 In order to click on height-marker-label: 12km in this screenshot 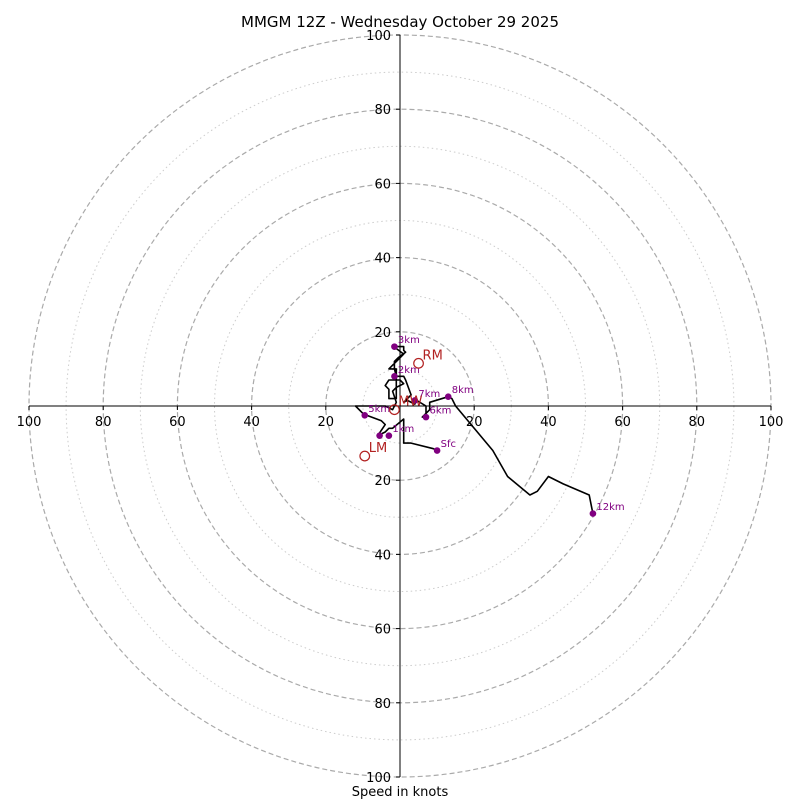, I will do `click(610, 507)`.